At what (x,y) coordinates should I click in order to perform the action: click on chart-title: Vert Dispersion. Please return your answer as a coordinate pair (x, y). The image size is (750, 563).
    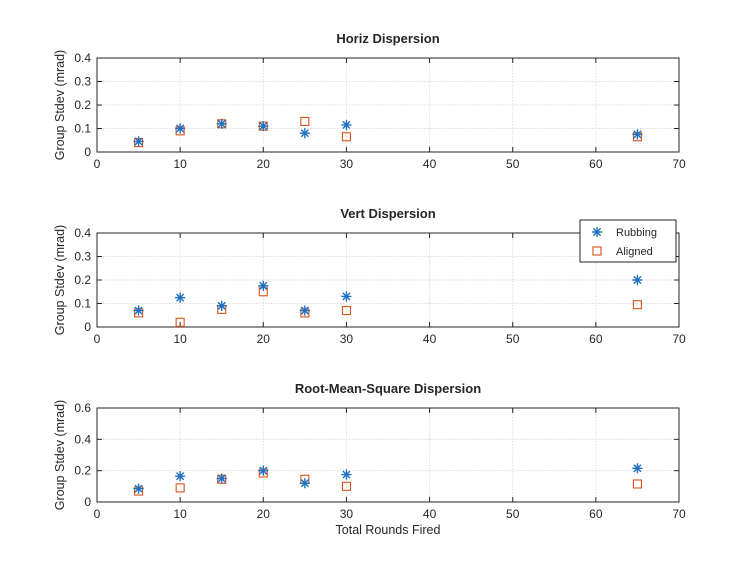
    Looking at the image, I should click on (387, 213).